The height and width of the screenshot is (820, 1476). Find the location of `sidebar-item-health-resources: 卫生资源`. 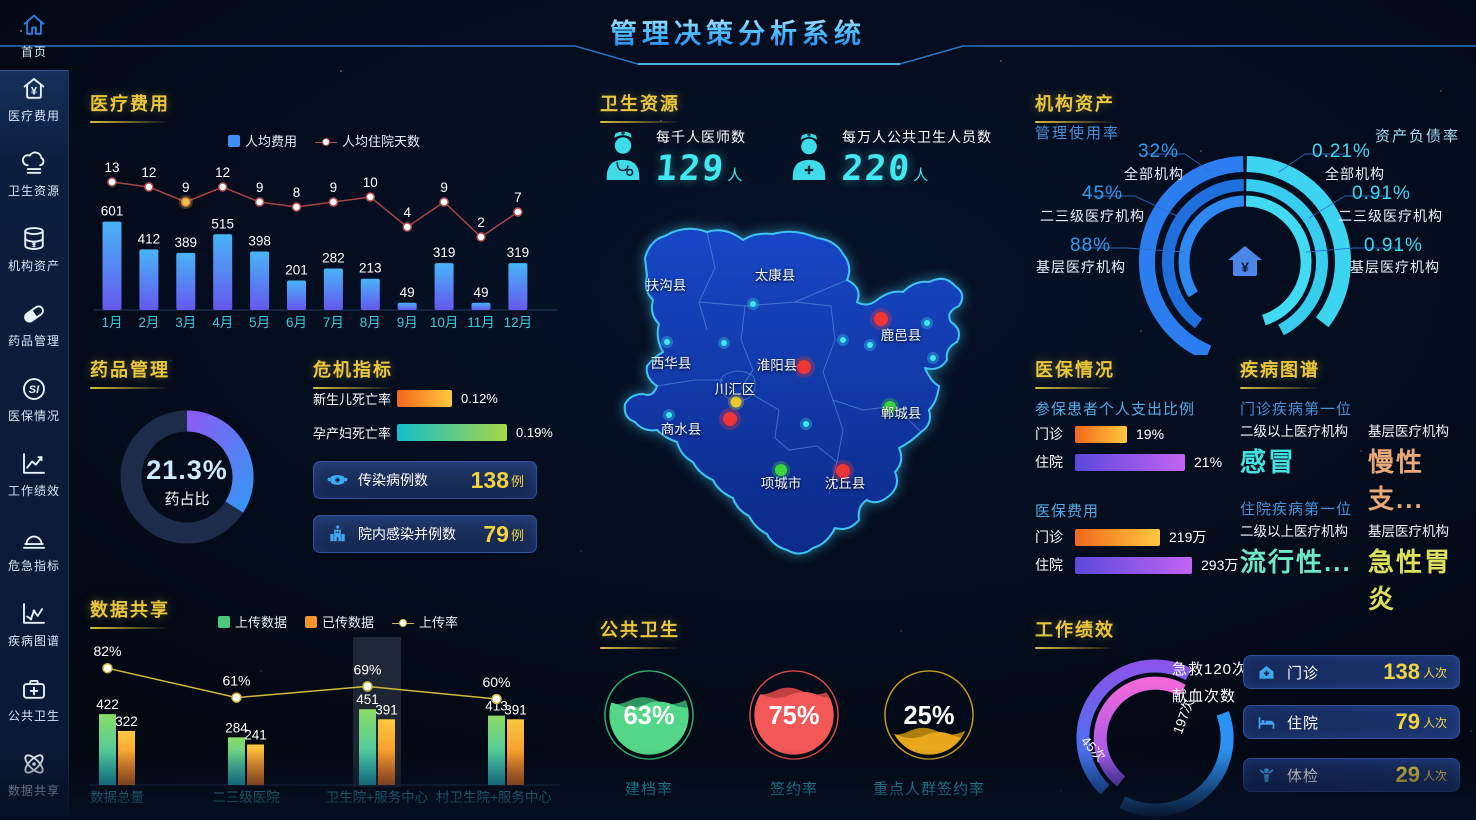

sidebar-item-health-resources: 卫生资源 is located at coordinates (34, 174).